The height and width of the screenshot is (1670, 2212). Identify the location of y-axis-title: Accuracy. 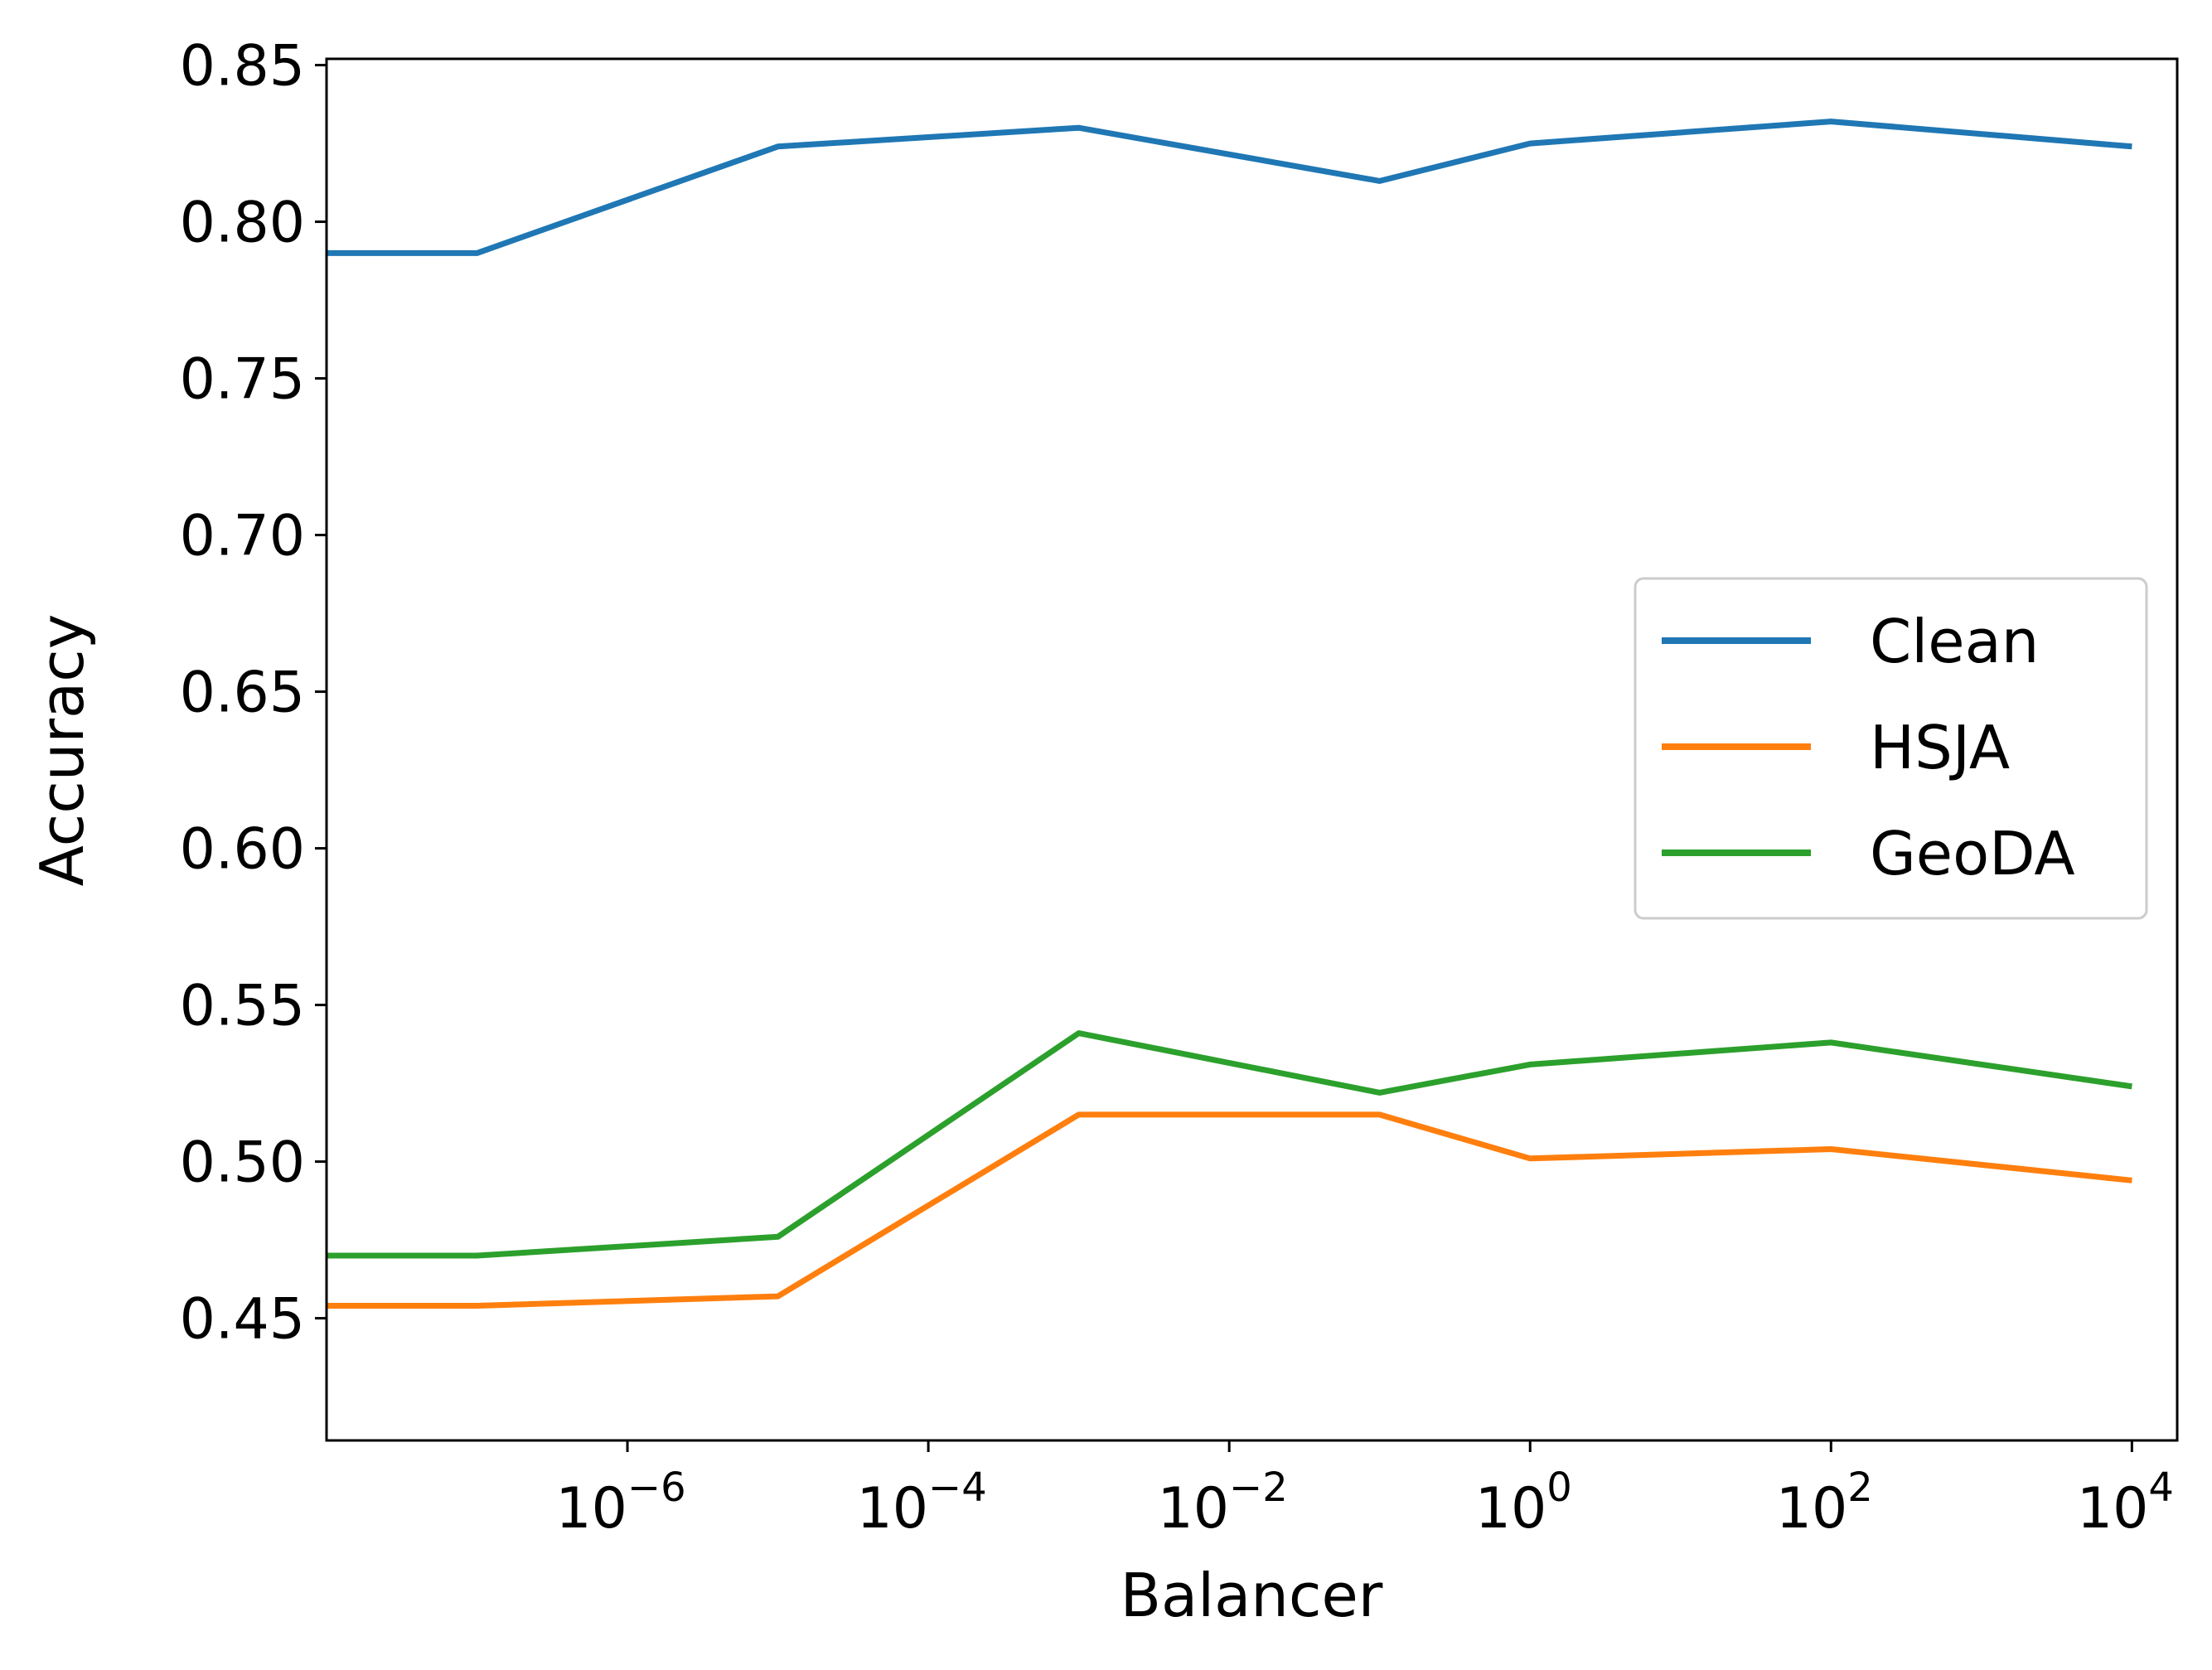
(62, 750).